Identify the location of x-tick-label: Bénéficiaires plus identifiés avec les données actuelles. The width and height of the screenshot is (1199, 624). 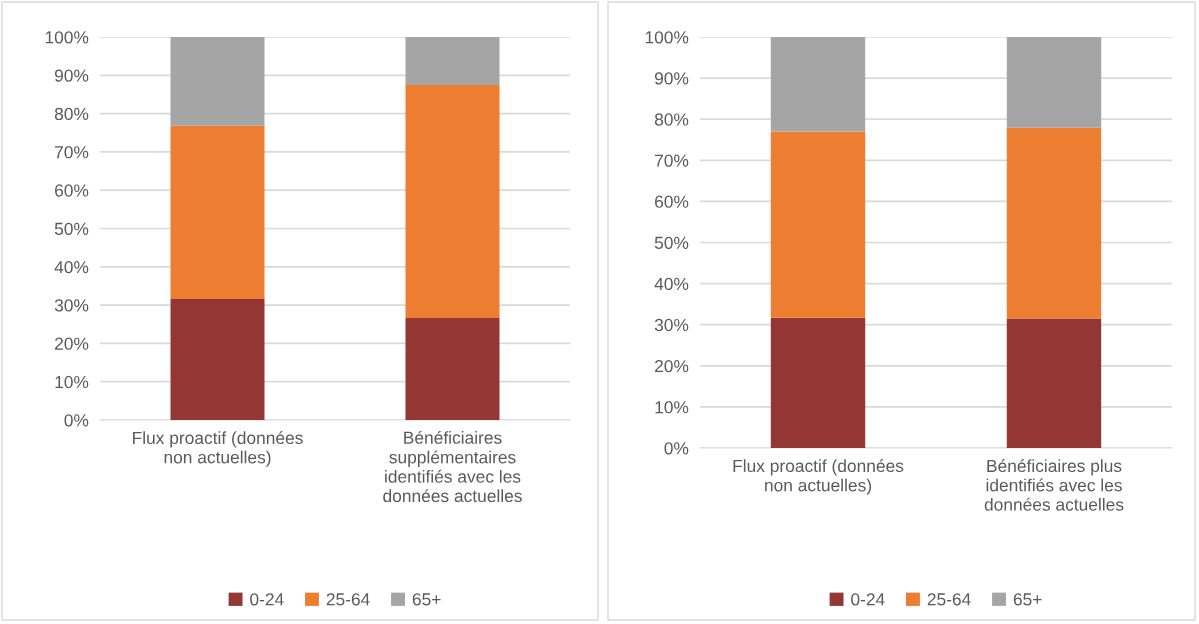
(1054, 485).